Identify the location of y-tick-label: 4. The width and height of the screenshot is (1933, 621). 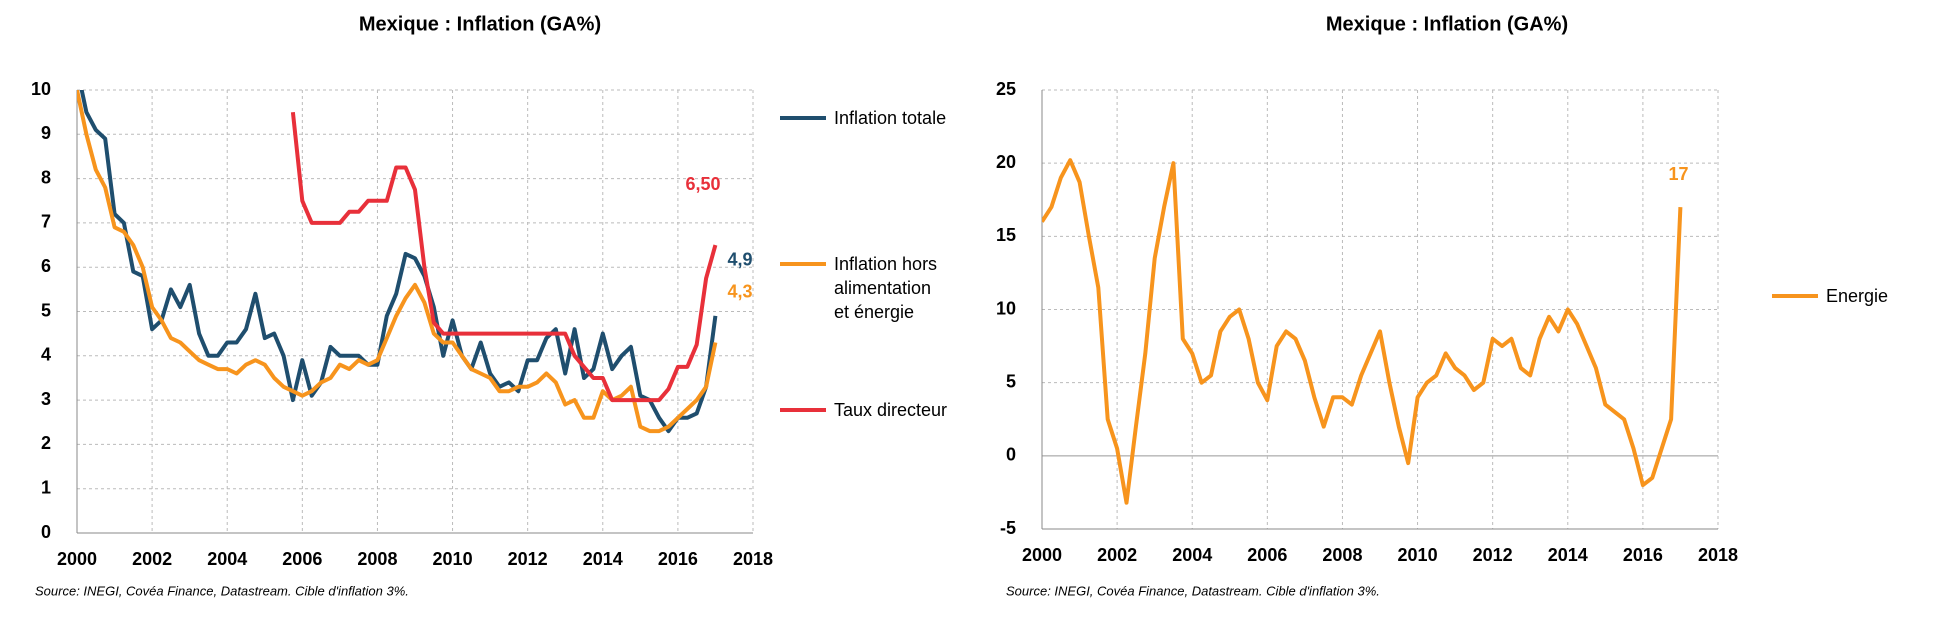
(46, 355).